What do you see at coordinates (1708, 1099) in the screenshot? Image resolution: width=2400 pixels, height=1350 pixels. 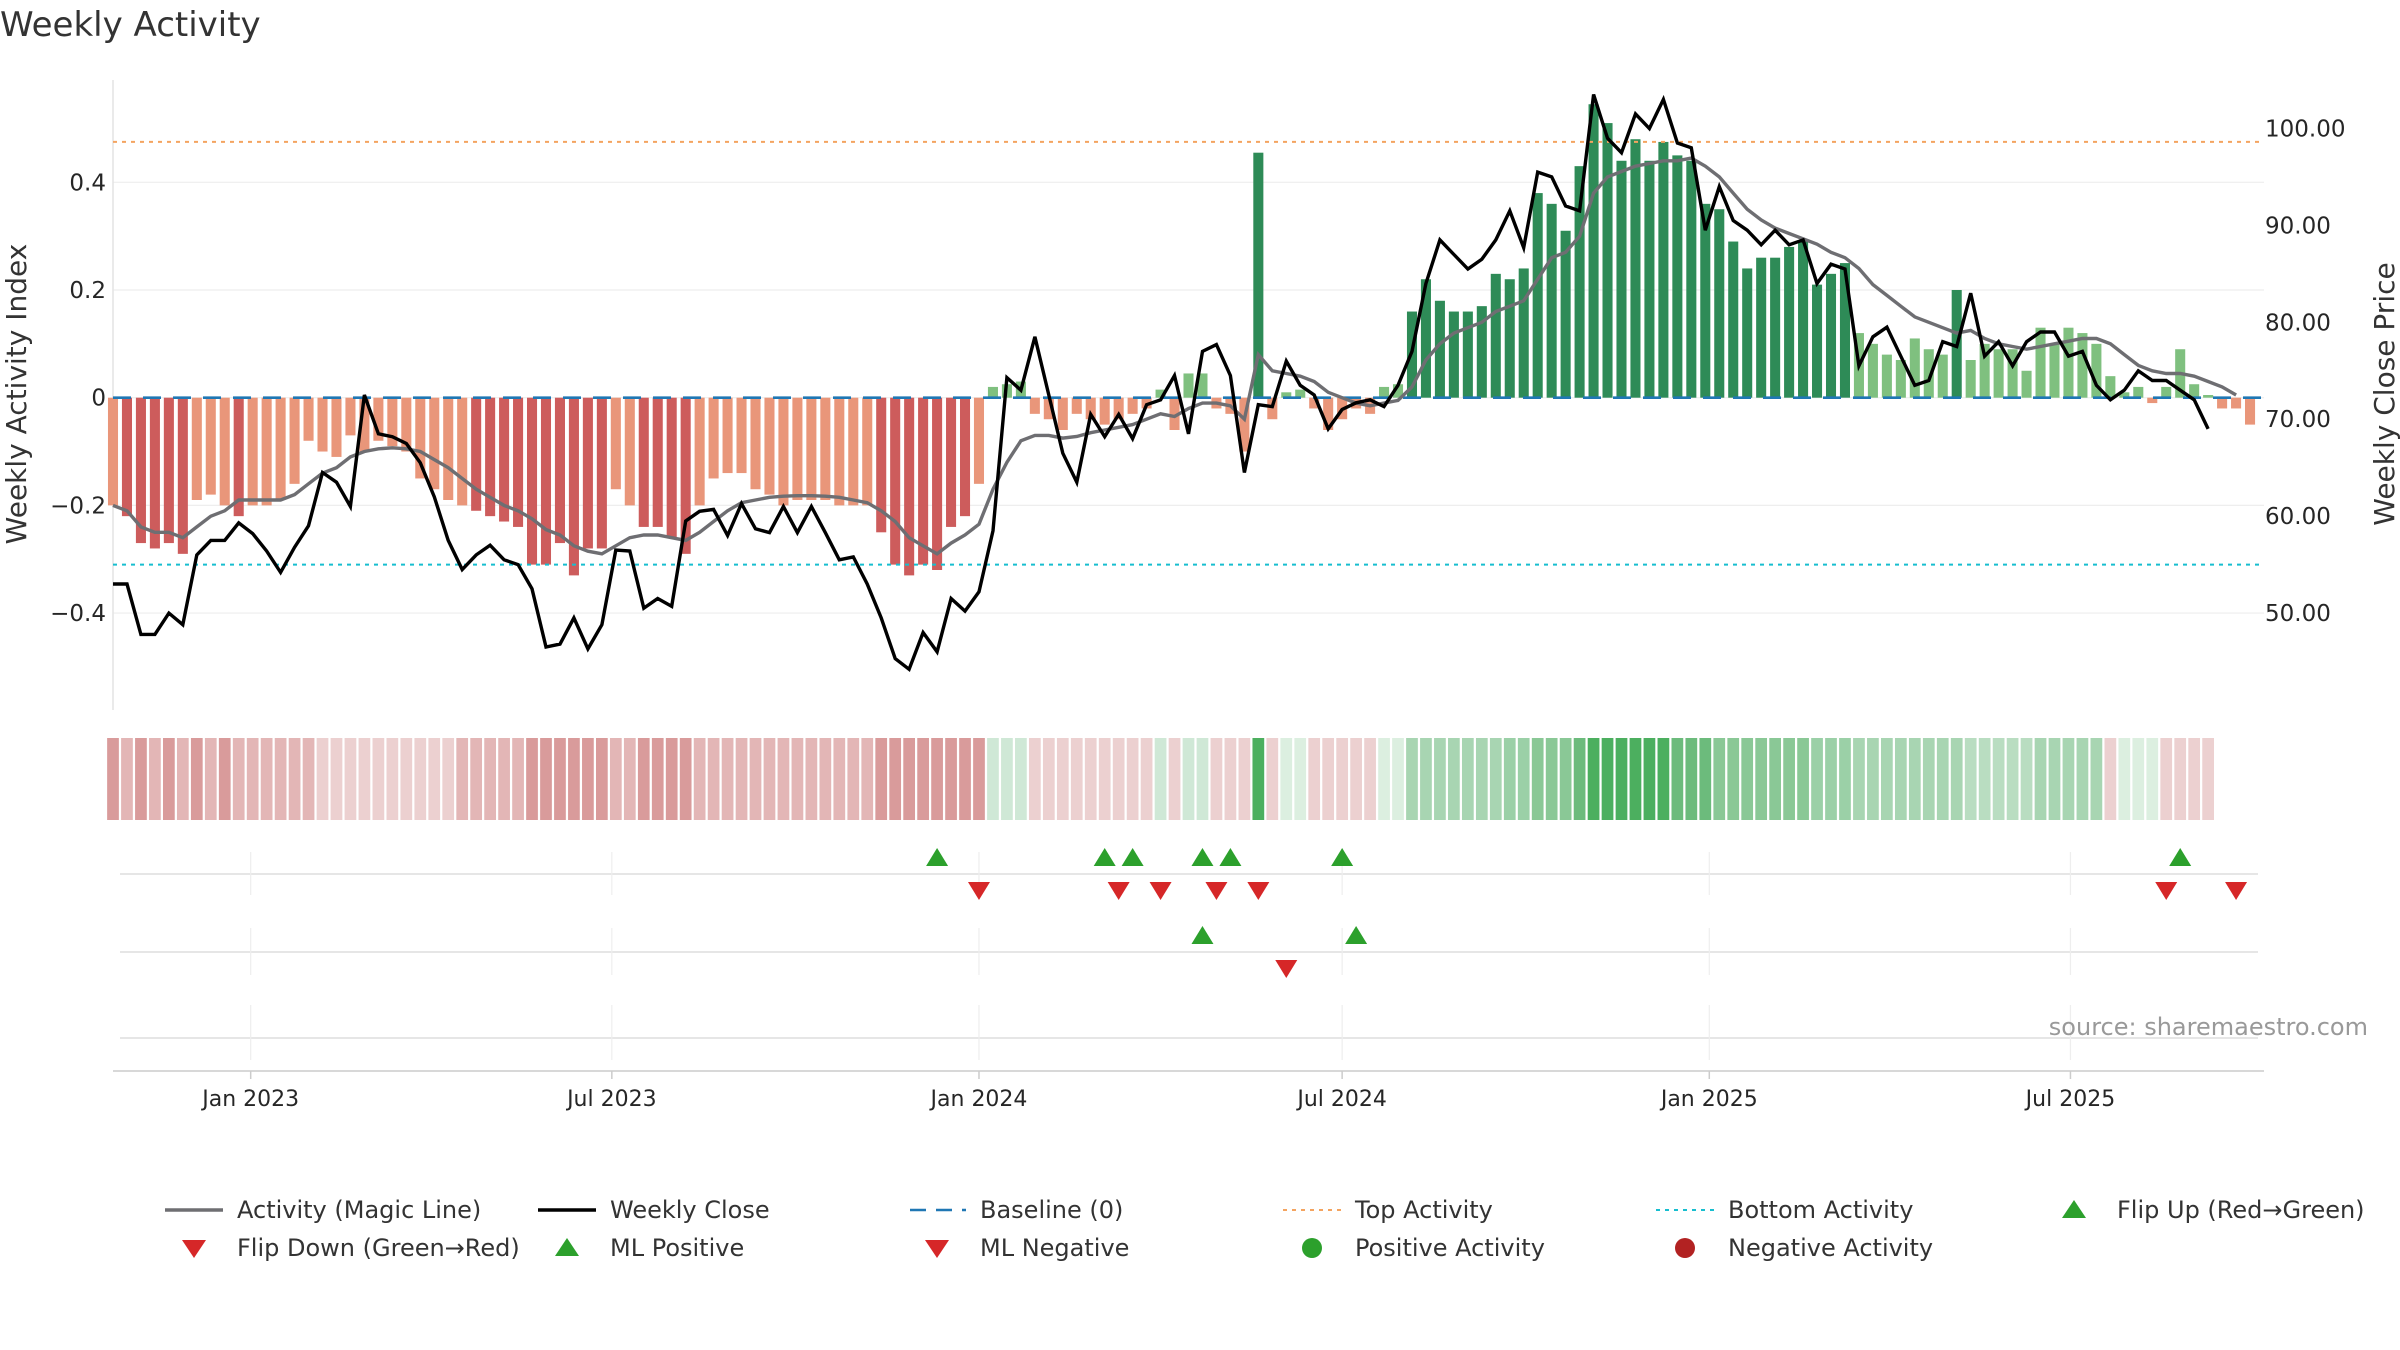 I see `x-tick-label: Jan 2025` at bounding box center [1708, 1099].